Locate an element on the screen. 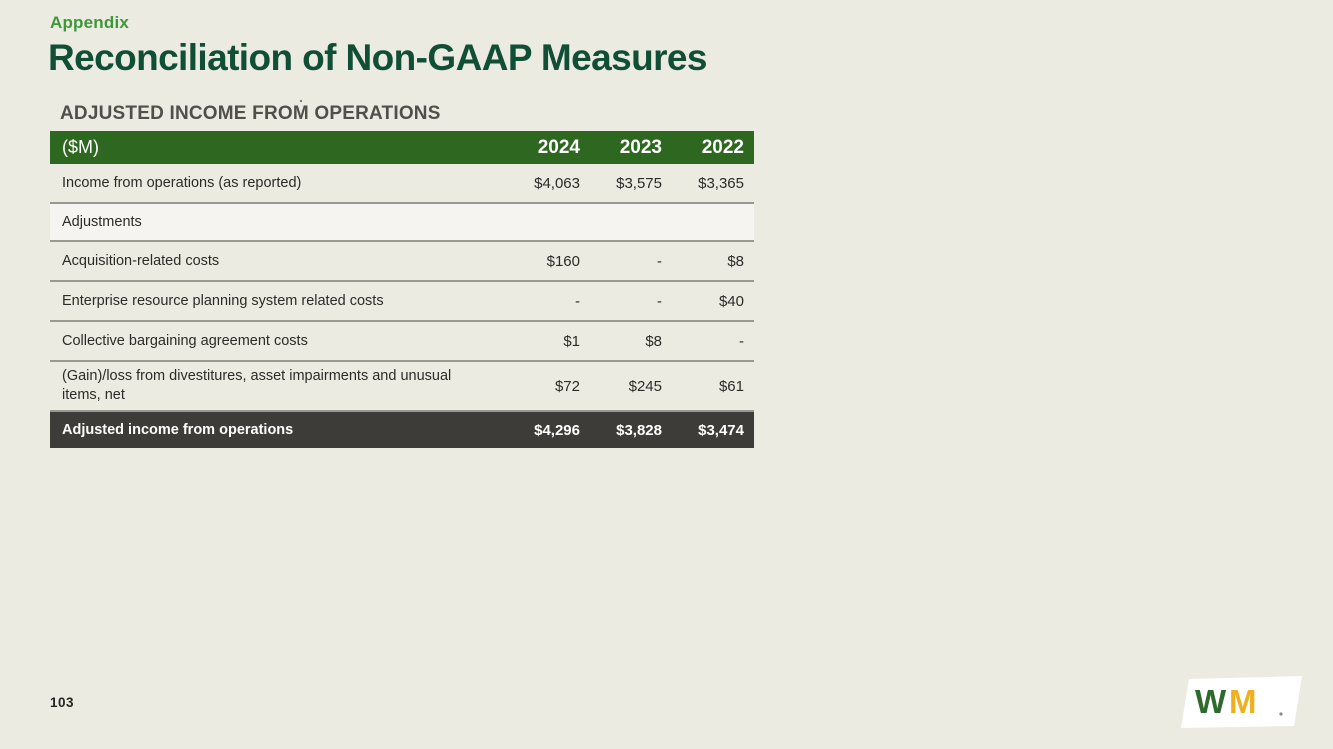 This screenshot has width=1333, height=749. logo-letter-m: M is located at coordinates (1243, 701).